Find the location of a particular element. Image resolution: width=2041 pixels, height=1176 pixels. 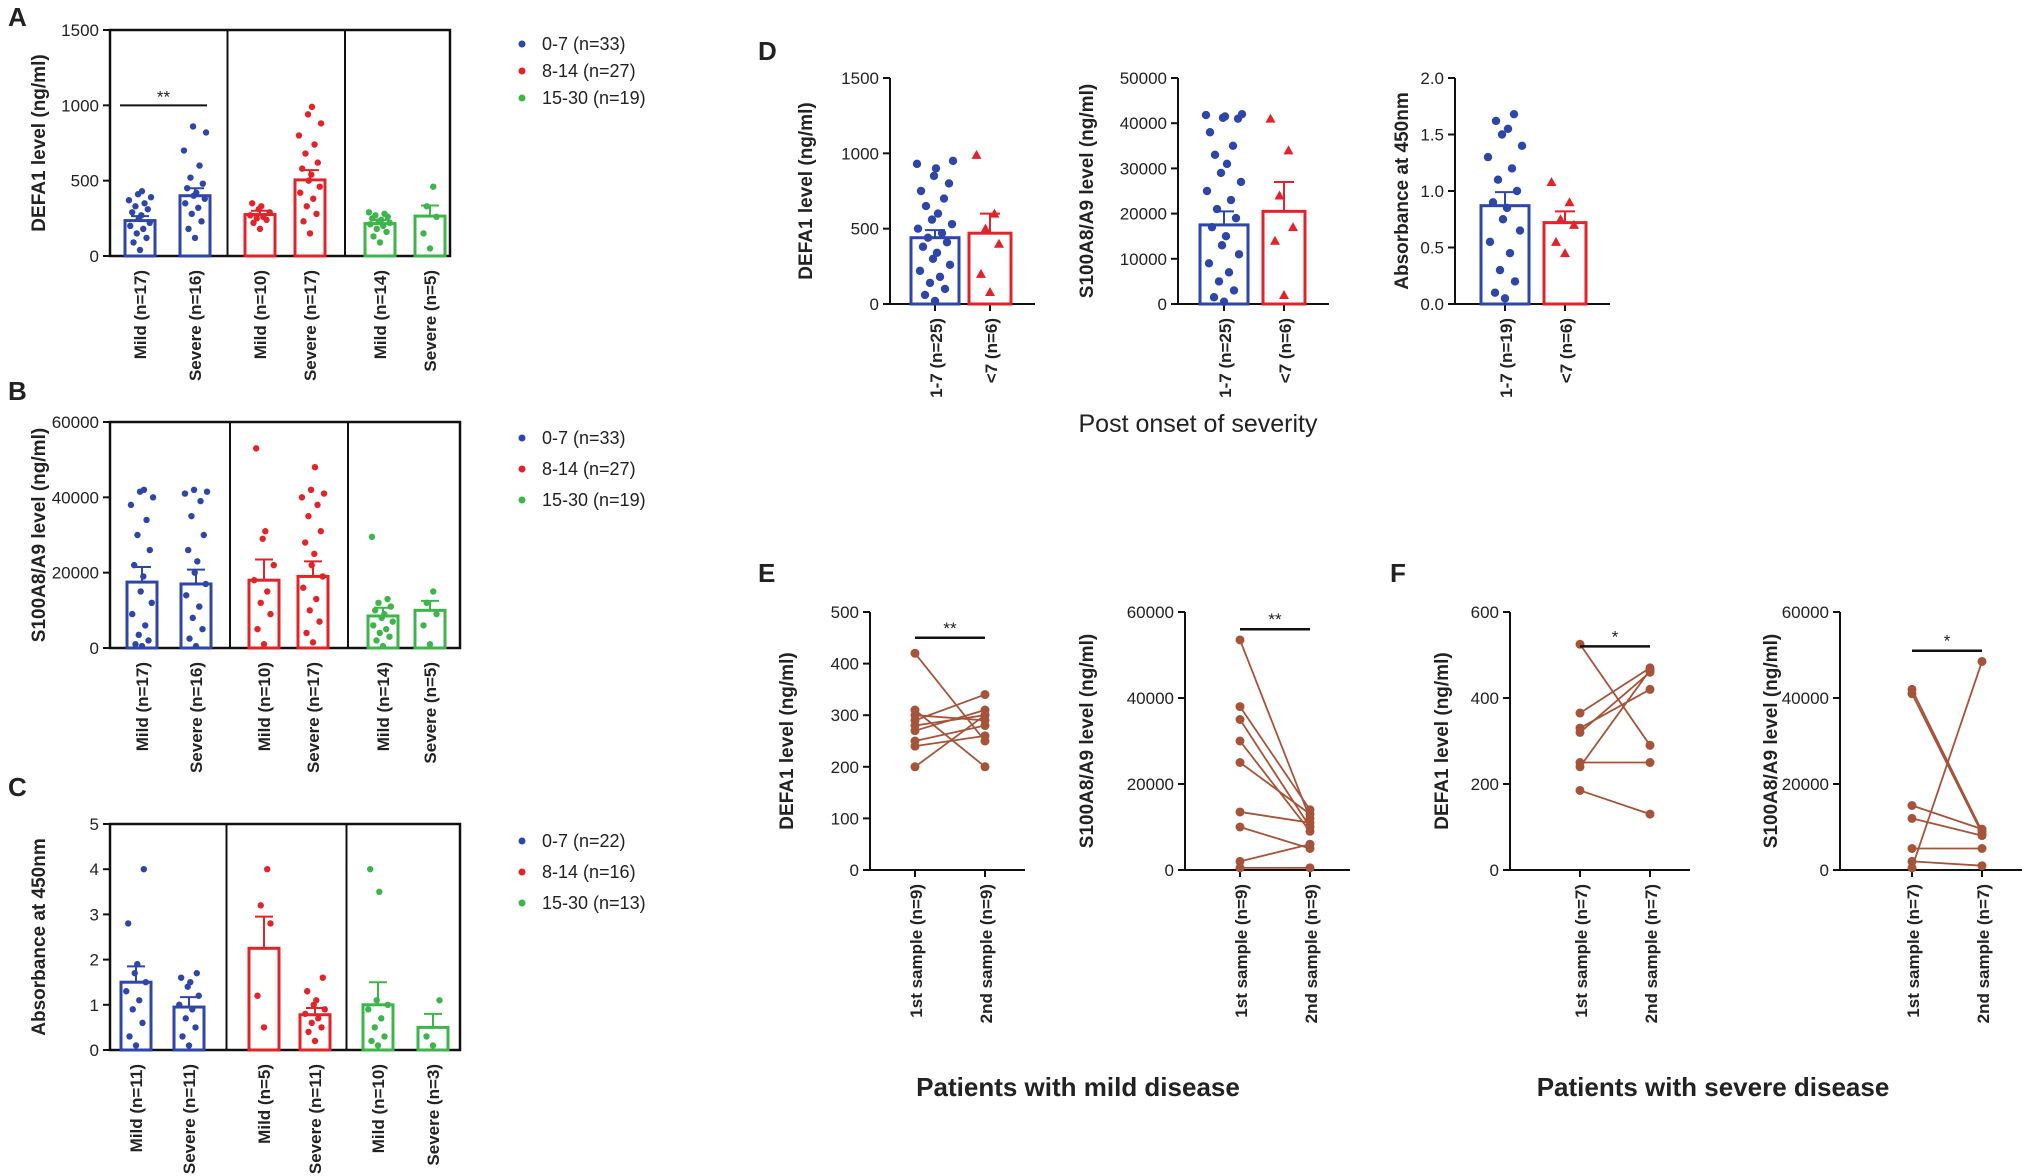

y-tick-label: 3 is located at coordinates (94, 914).